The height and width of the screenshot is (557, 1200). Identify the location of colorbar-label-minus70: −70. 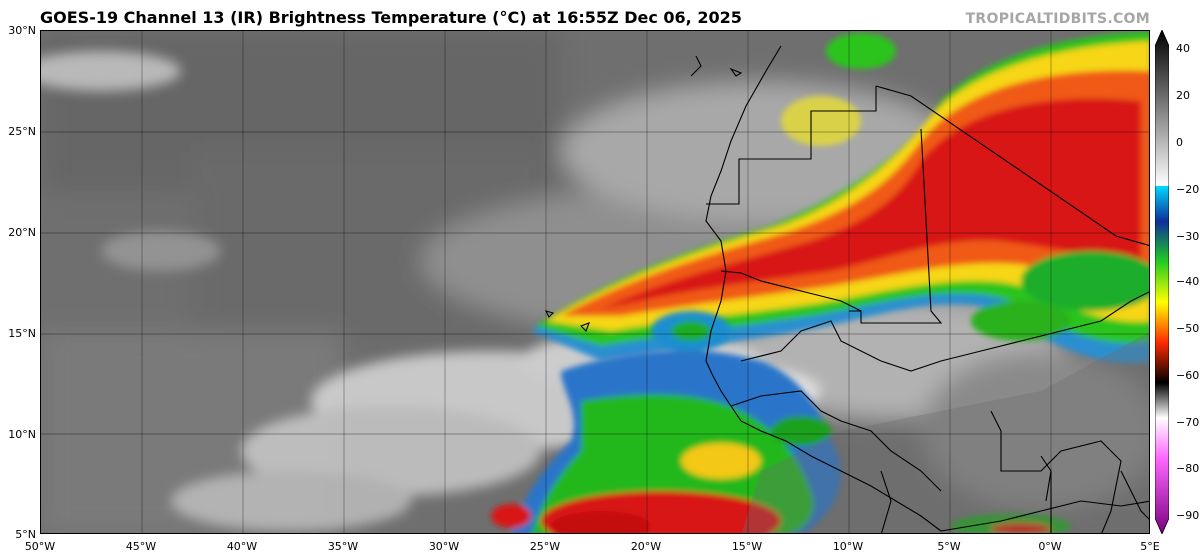
(1188, 422).